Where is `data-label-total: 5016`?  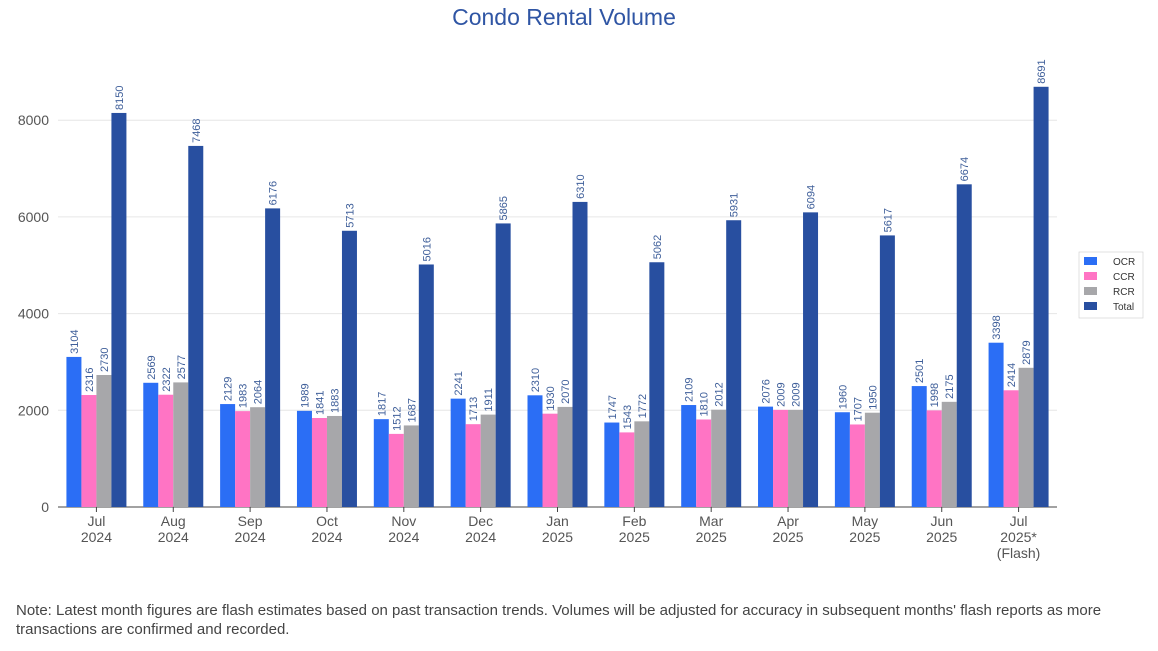 data-label-total: 5016 is located at coordinates (427, 249).